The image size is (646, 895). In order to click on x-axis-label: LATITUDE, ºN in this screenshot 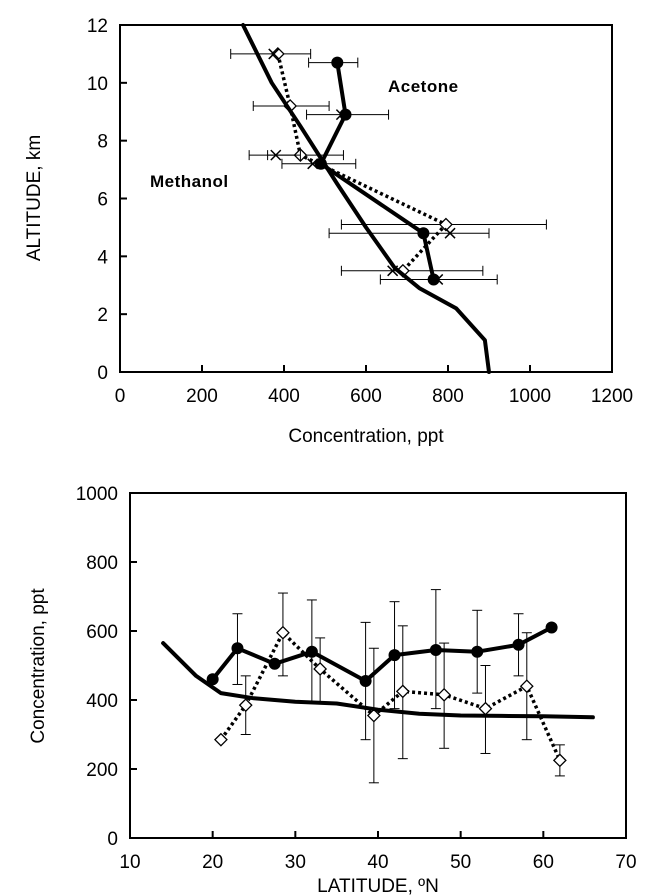, I will do `click(378, 885)`.